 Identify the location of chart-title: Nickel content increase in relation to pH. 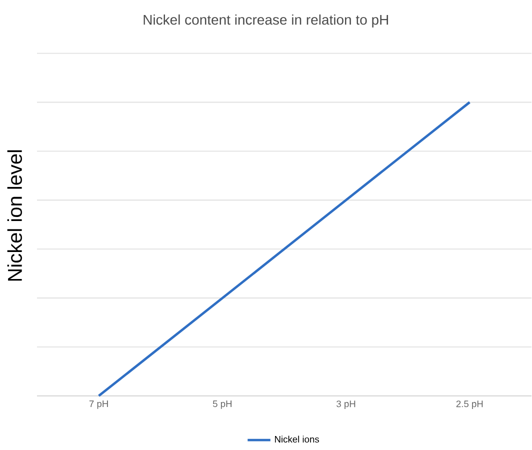
(266, 21).